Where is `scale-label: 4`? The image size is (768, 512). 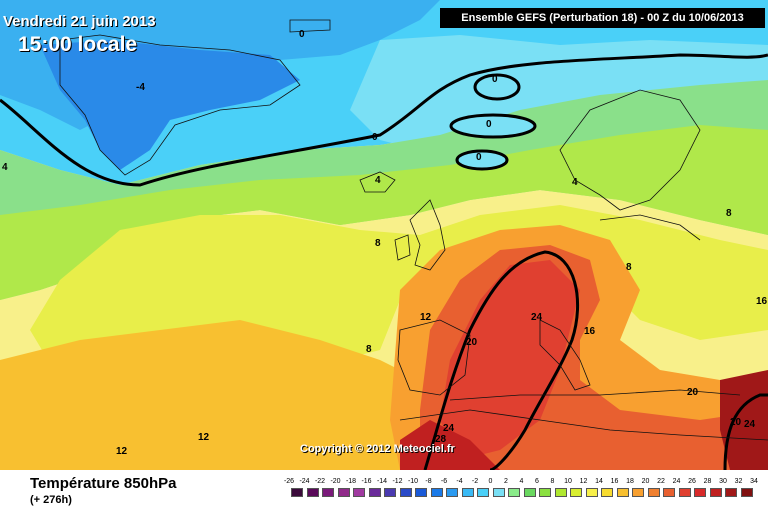
scale-label: 4 is located at coordinates (521, 481).